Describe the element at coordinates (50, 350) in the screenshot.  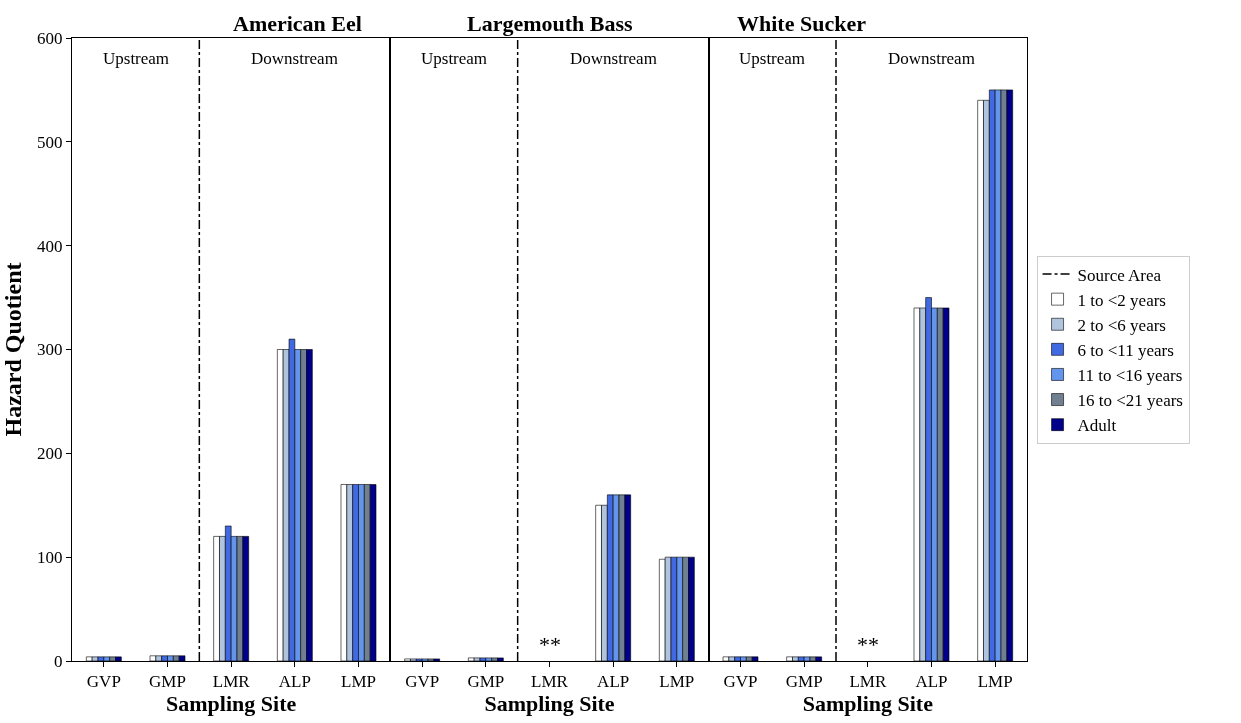
I see `y-tick-label: 300` at that location.